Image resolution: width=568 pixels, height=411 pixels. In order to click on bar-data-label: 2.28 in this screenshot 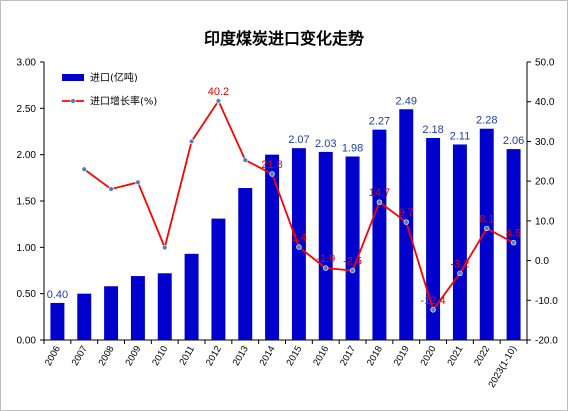, I will do `click(486, 121)`.